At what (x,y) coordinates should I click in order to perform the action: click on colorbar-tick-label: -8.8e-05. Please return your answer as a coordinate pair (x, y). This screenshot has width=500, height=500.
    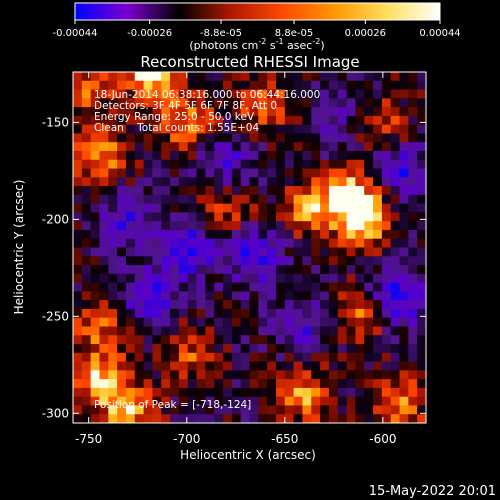
    Looking at the image, I should click on (221, 33).